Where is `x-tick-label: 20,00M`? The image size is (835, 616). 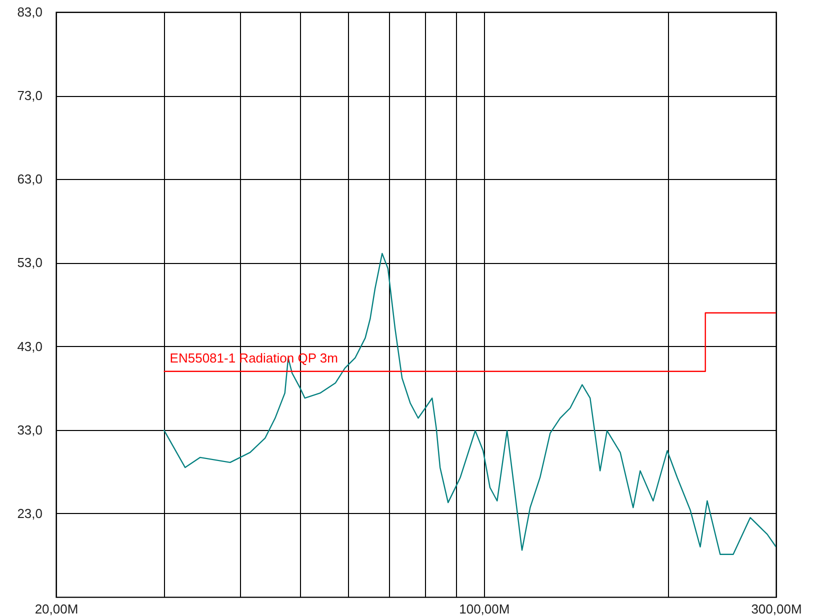 x-tick-label: 20,00M is located at coordinates (56, 609).